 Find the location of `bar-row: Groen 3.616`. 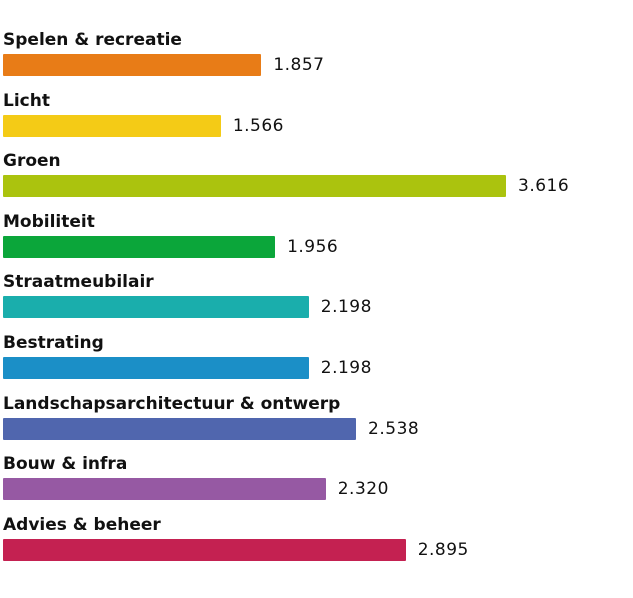

bar-row: Groen 3.616 is located at coordinates (316, 181).